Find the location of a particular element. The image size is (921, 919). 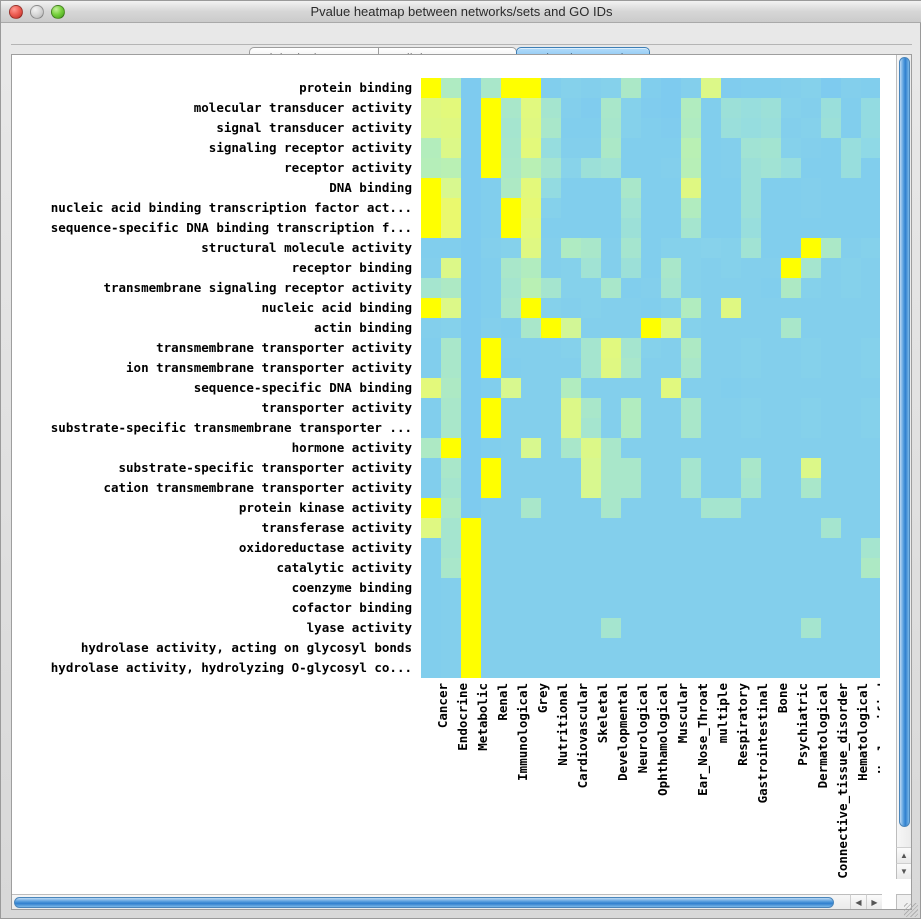

scroll-down-button: ▼ is located at coordinates (903, 871).